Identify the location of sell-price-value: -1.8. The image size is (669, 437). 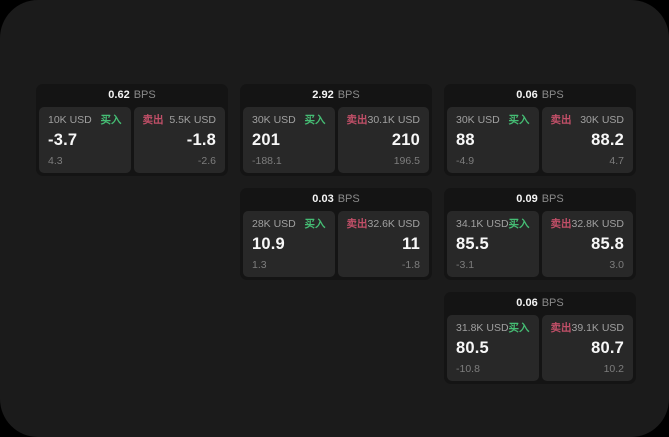
(201, 140).